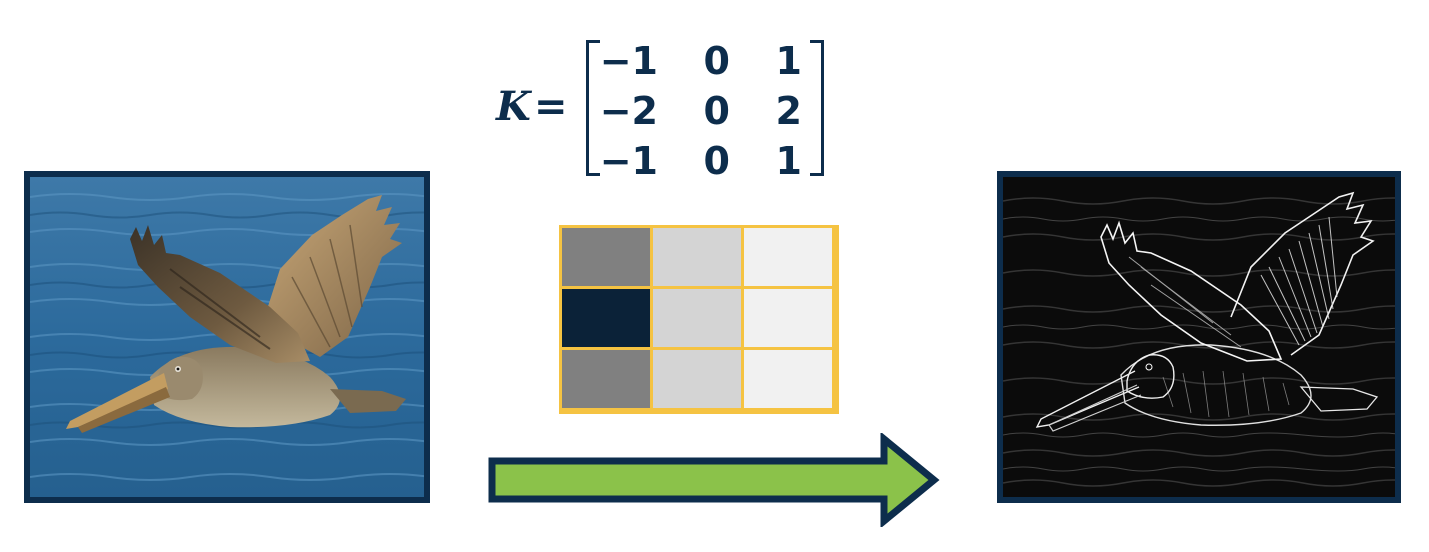  I want to click on matrix-cell-r3c2: 0, so click(716, 161).